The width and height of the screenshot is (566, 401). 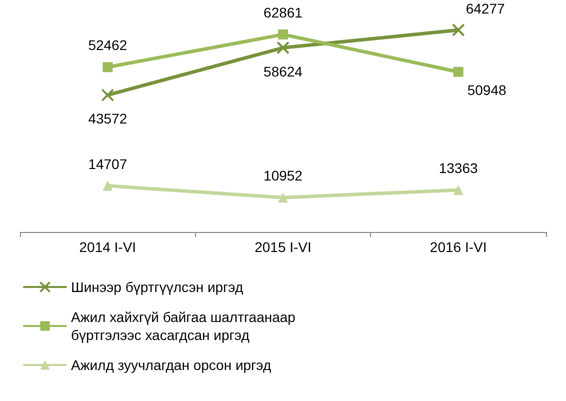 I want to click on data-label: 62861, so click(x=283, y=12).